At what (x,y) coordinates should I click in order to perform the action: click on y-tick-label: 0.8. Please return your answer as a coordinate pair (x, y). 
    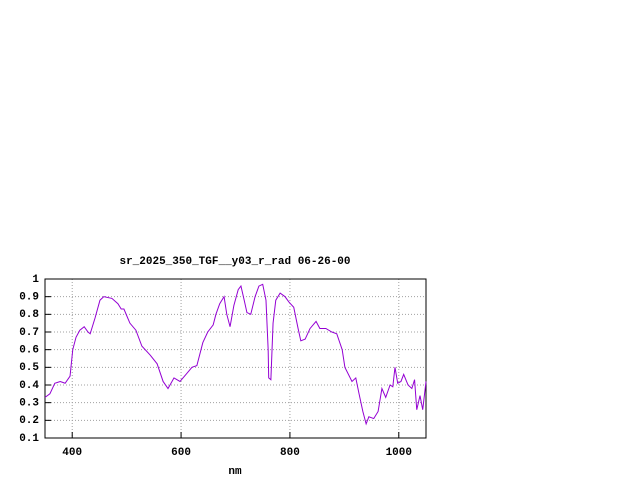
    Looking at the image, I should click on (29, 315).